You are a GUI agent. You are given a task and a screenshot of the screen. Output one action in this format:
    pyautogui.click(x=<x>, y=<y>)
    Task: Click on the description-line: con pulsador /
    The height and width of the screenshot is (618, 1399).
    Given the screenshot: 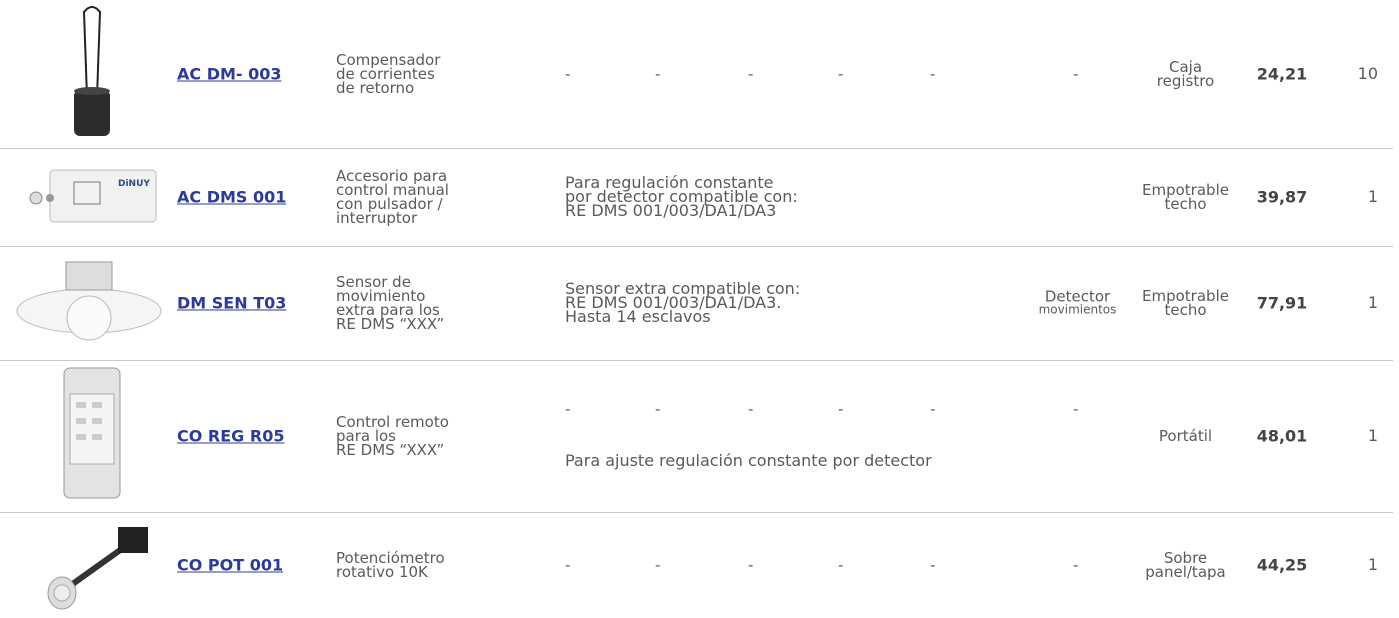 What is the action you would take?
    pyautogui.click(x=389, y=204)
    